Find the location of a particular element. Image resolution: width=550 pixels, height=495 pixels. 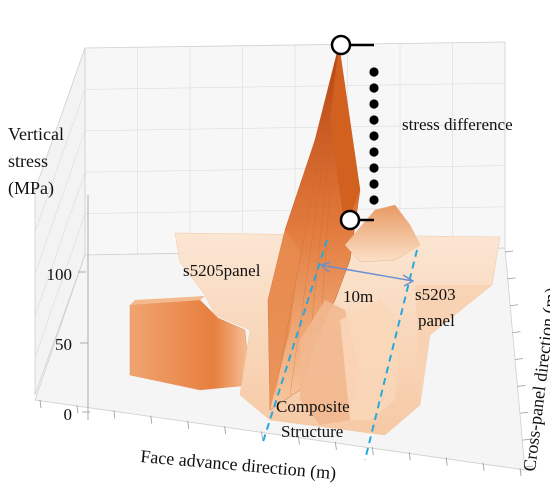

surface-main-peak is located at coordinates (314, 227).